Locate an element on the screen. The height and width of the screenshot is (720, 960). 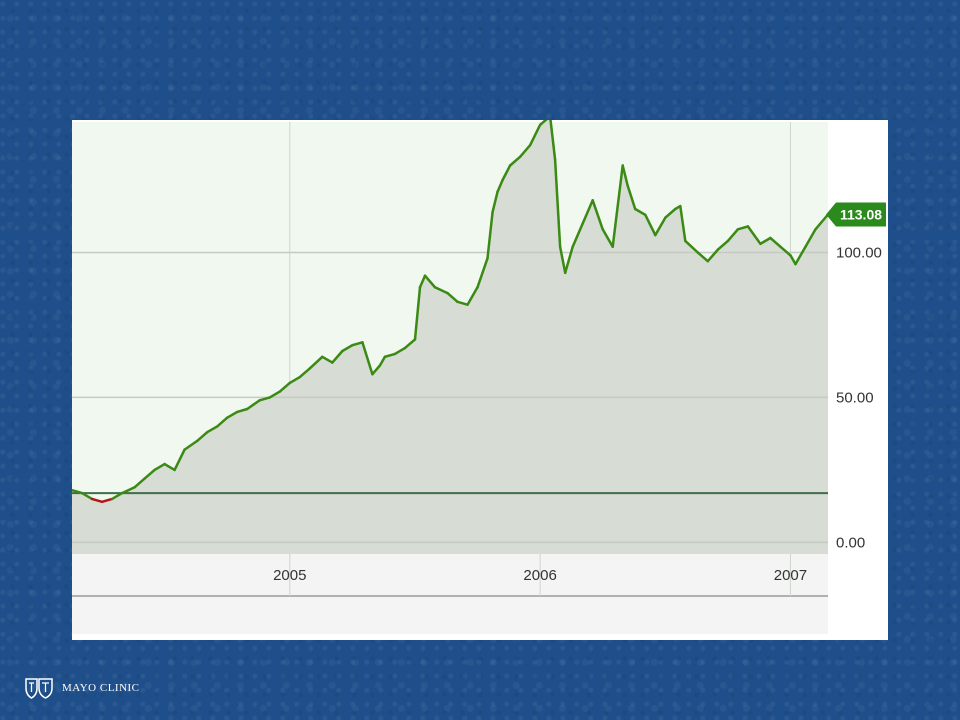
y-tick-label: 100.00 is located at coordinates (859, 252).